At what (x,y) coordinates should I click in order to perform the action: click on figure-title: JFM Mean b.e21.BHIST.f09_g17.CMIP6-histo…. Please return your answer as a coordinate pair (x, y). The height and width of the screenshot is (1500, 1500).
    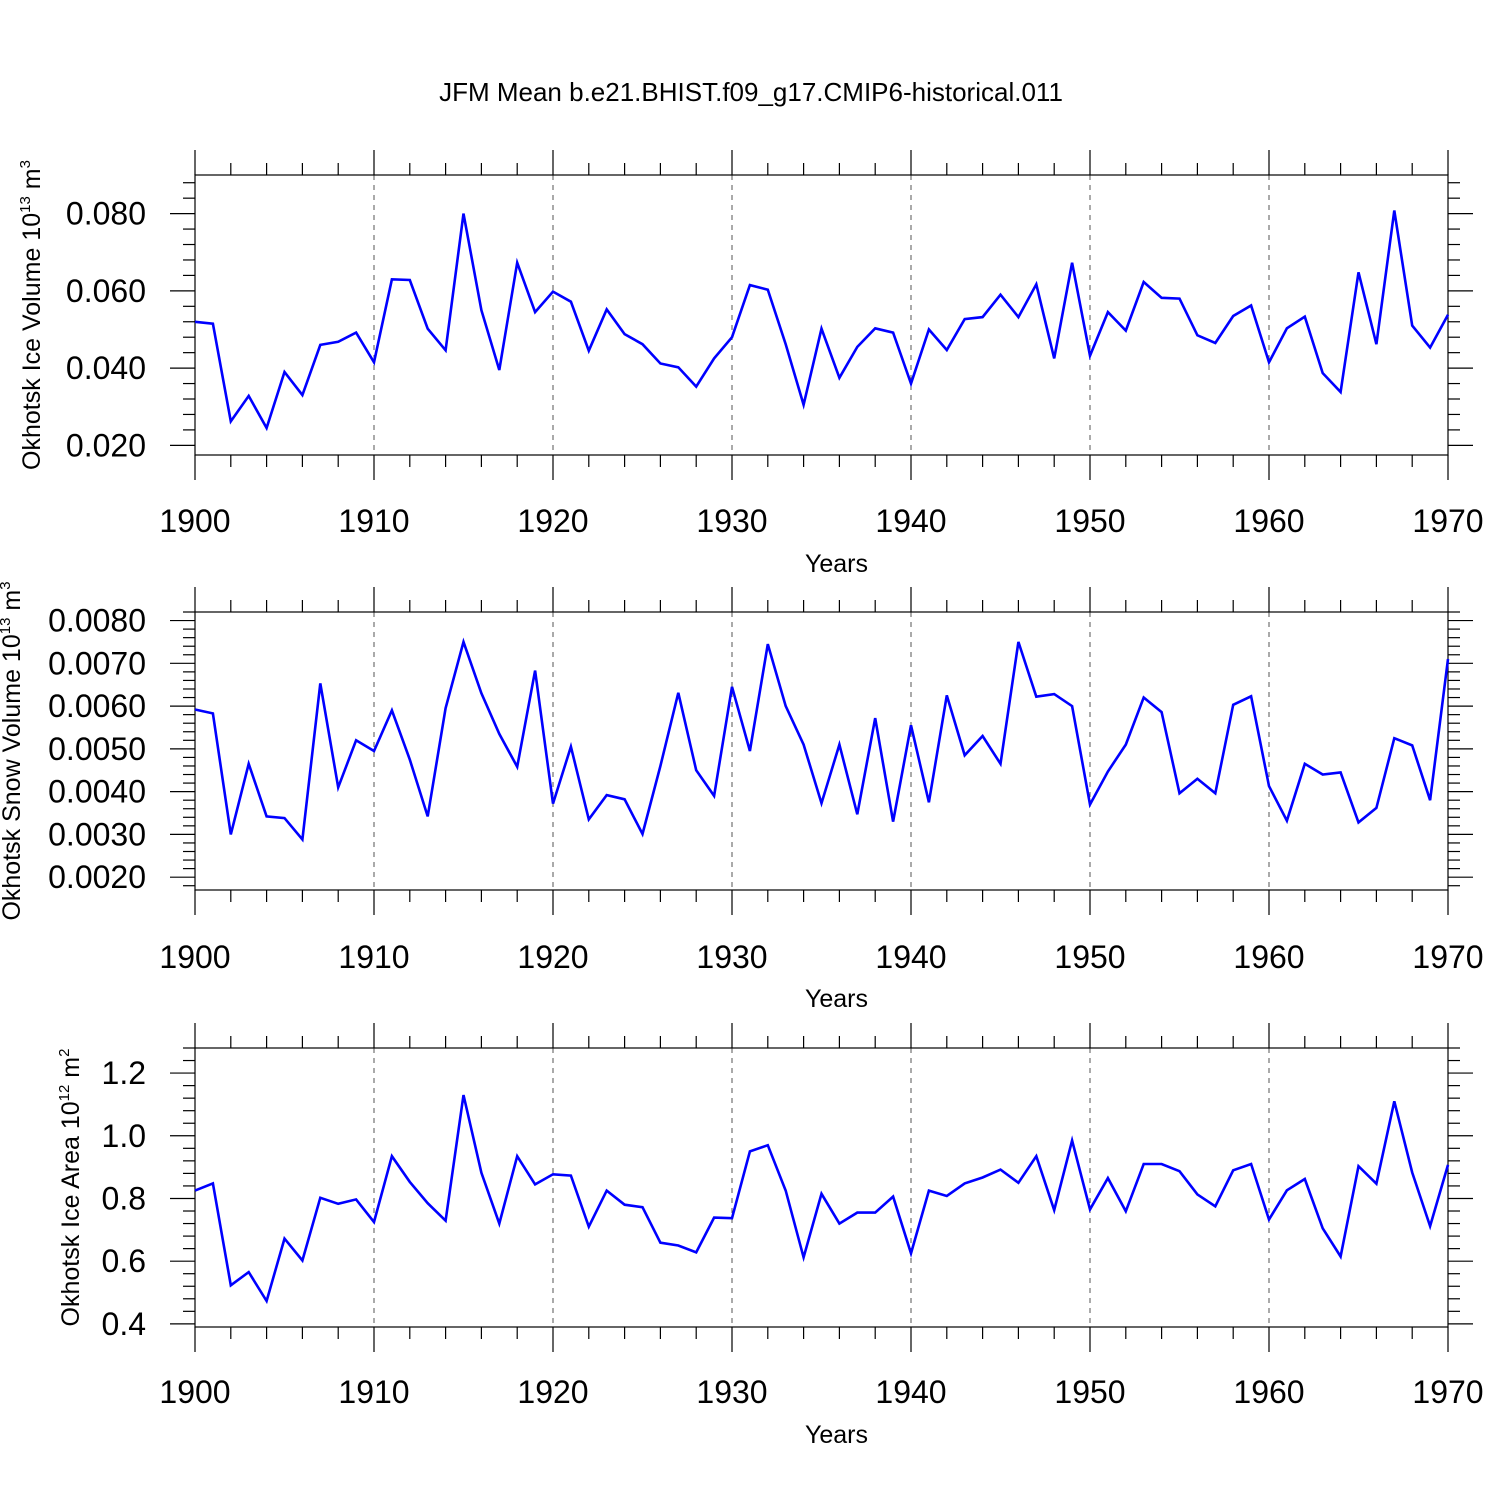
    Looking at the image, I should click on (751, 92).